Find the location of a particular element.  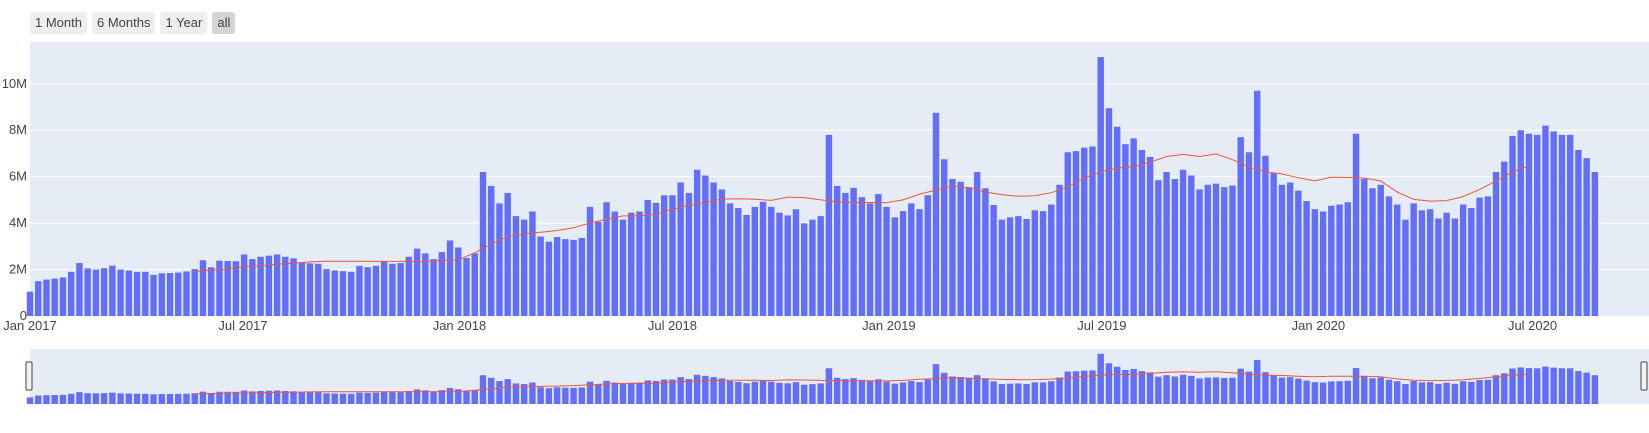

x-tick-label: Jul 2017 is located at coordinates (242, 325).